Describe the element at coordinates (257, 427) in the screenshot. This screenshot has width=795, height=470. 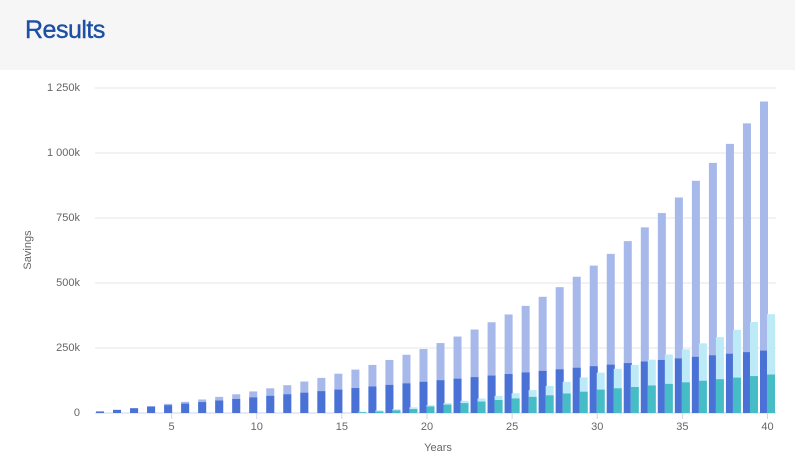
I see `x-tick-label: 10` at that location.